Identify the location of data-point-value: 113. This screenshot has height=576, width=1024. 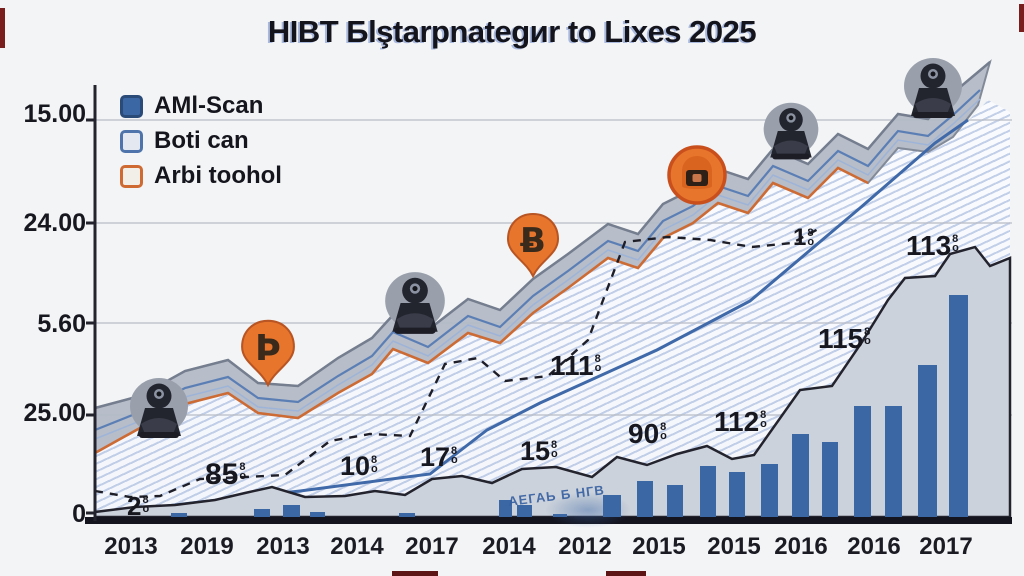
(929, 245).